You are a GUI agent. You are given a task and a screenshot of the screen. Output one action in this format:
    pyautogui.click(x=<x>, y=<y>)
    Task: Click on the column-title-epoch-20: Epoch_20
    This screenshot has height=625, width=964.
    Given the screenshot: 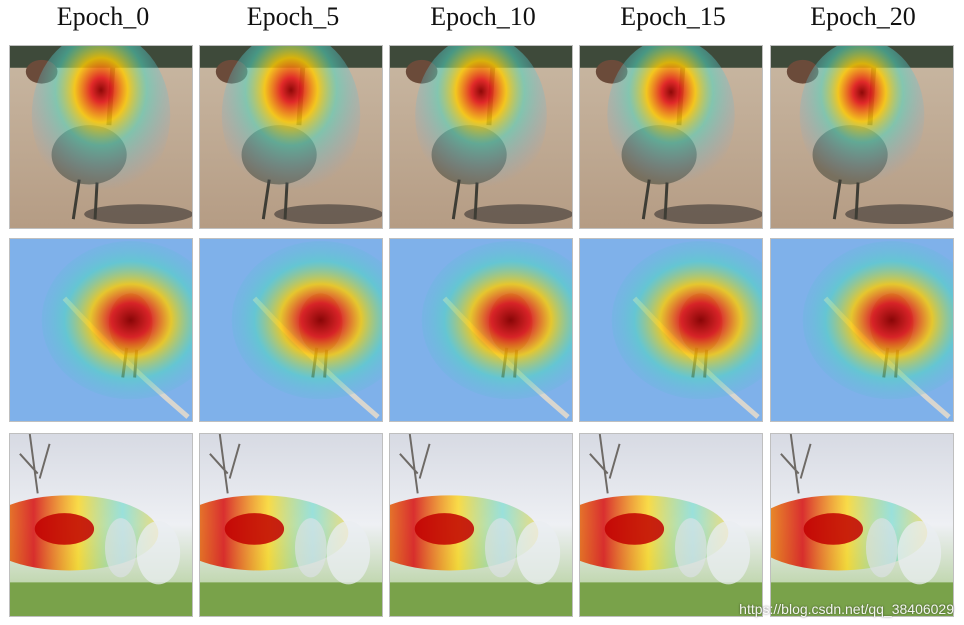 What is the action you would take?
    pyautogui.click(x=863, y=16)
    